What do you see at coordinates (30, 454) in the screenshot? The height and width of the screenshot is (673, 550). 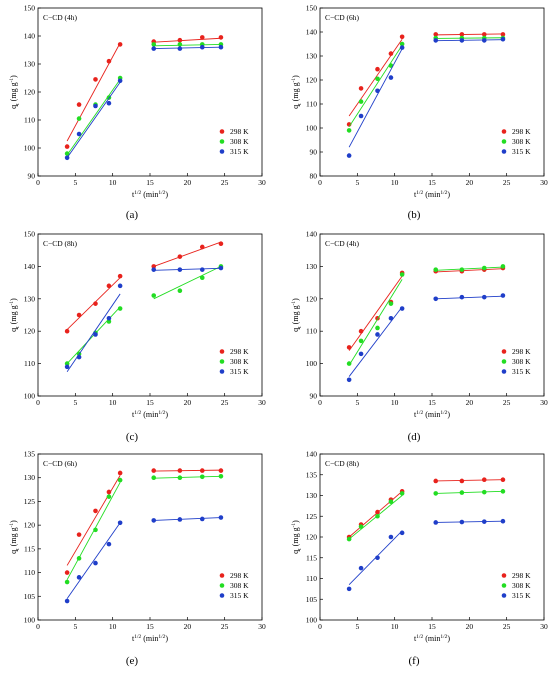 I see `y-tick-label: 135` at bounding box center [30, 454].